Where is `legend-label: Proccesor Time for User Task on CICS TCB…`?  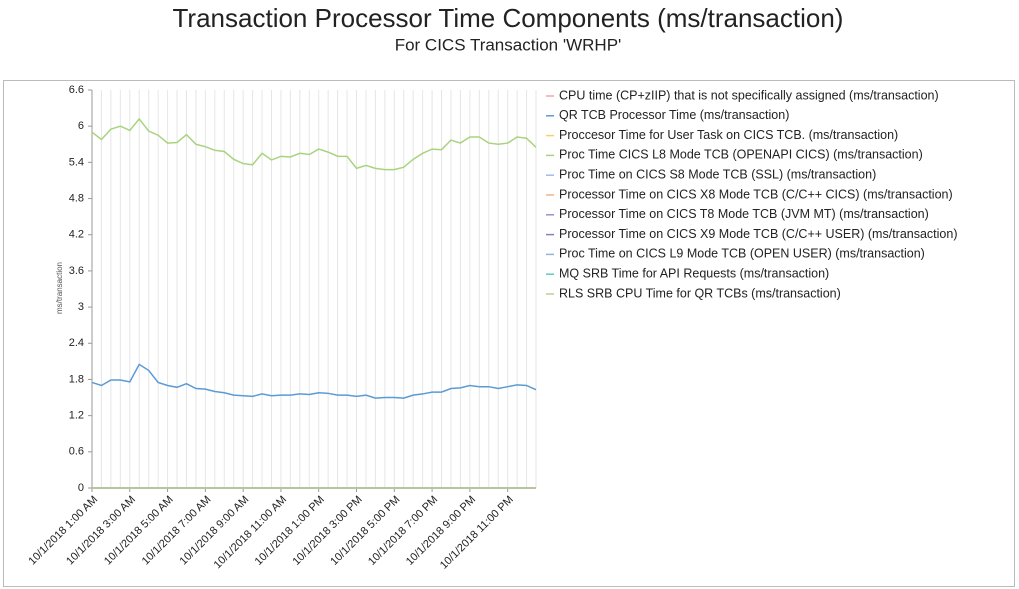
legend-label: Proccesor Time for User Task on CICS TCB… is located at coordinates (728, 135).